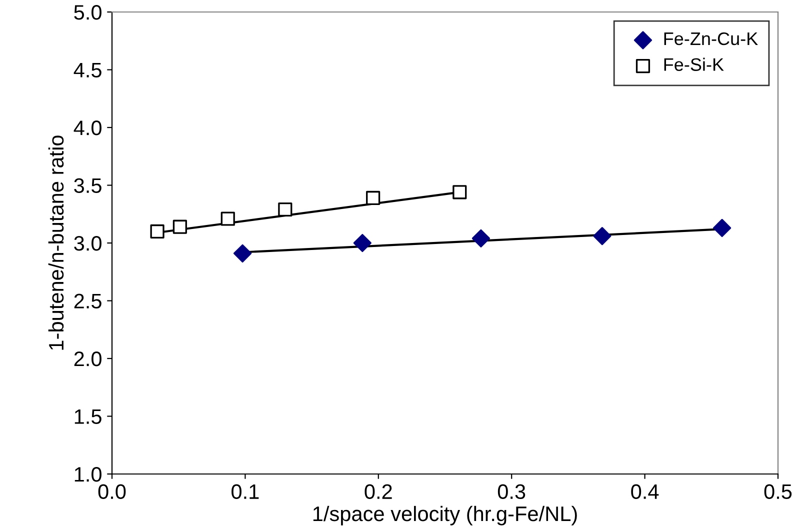 The width and height of the screenshot is (799, 531). I want to click on x-tick-label: 0.3, so click(512, 492).